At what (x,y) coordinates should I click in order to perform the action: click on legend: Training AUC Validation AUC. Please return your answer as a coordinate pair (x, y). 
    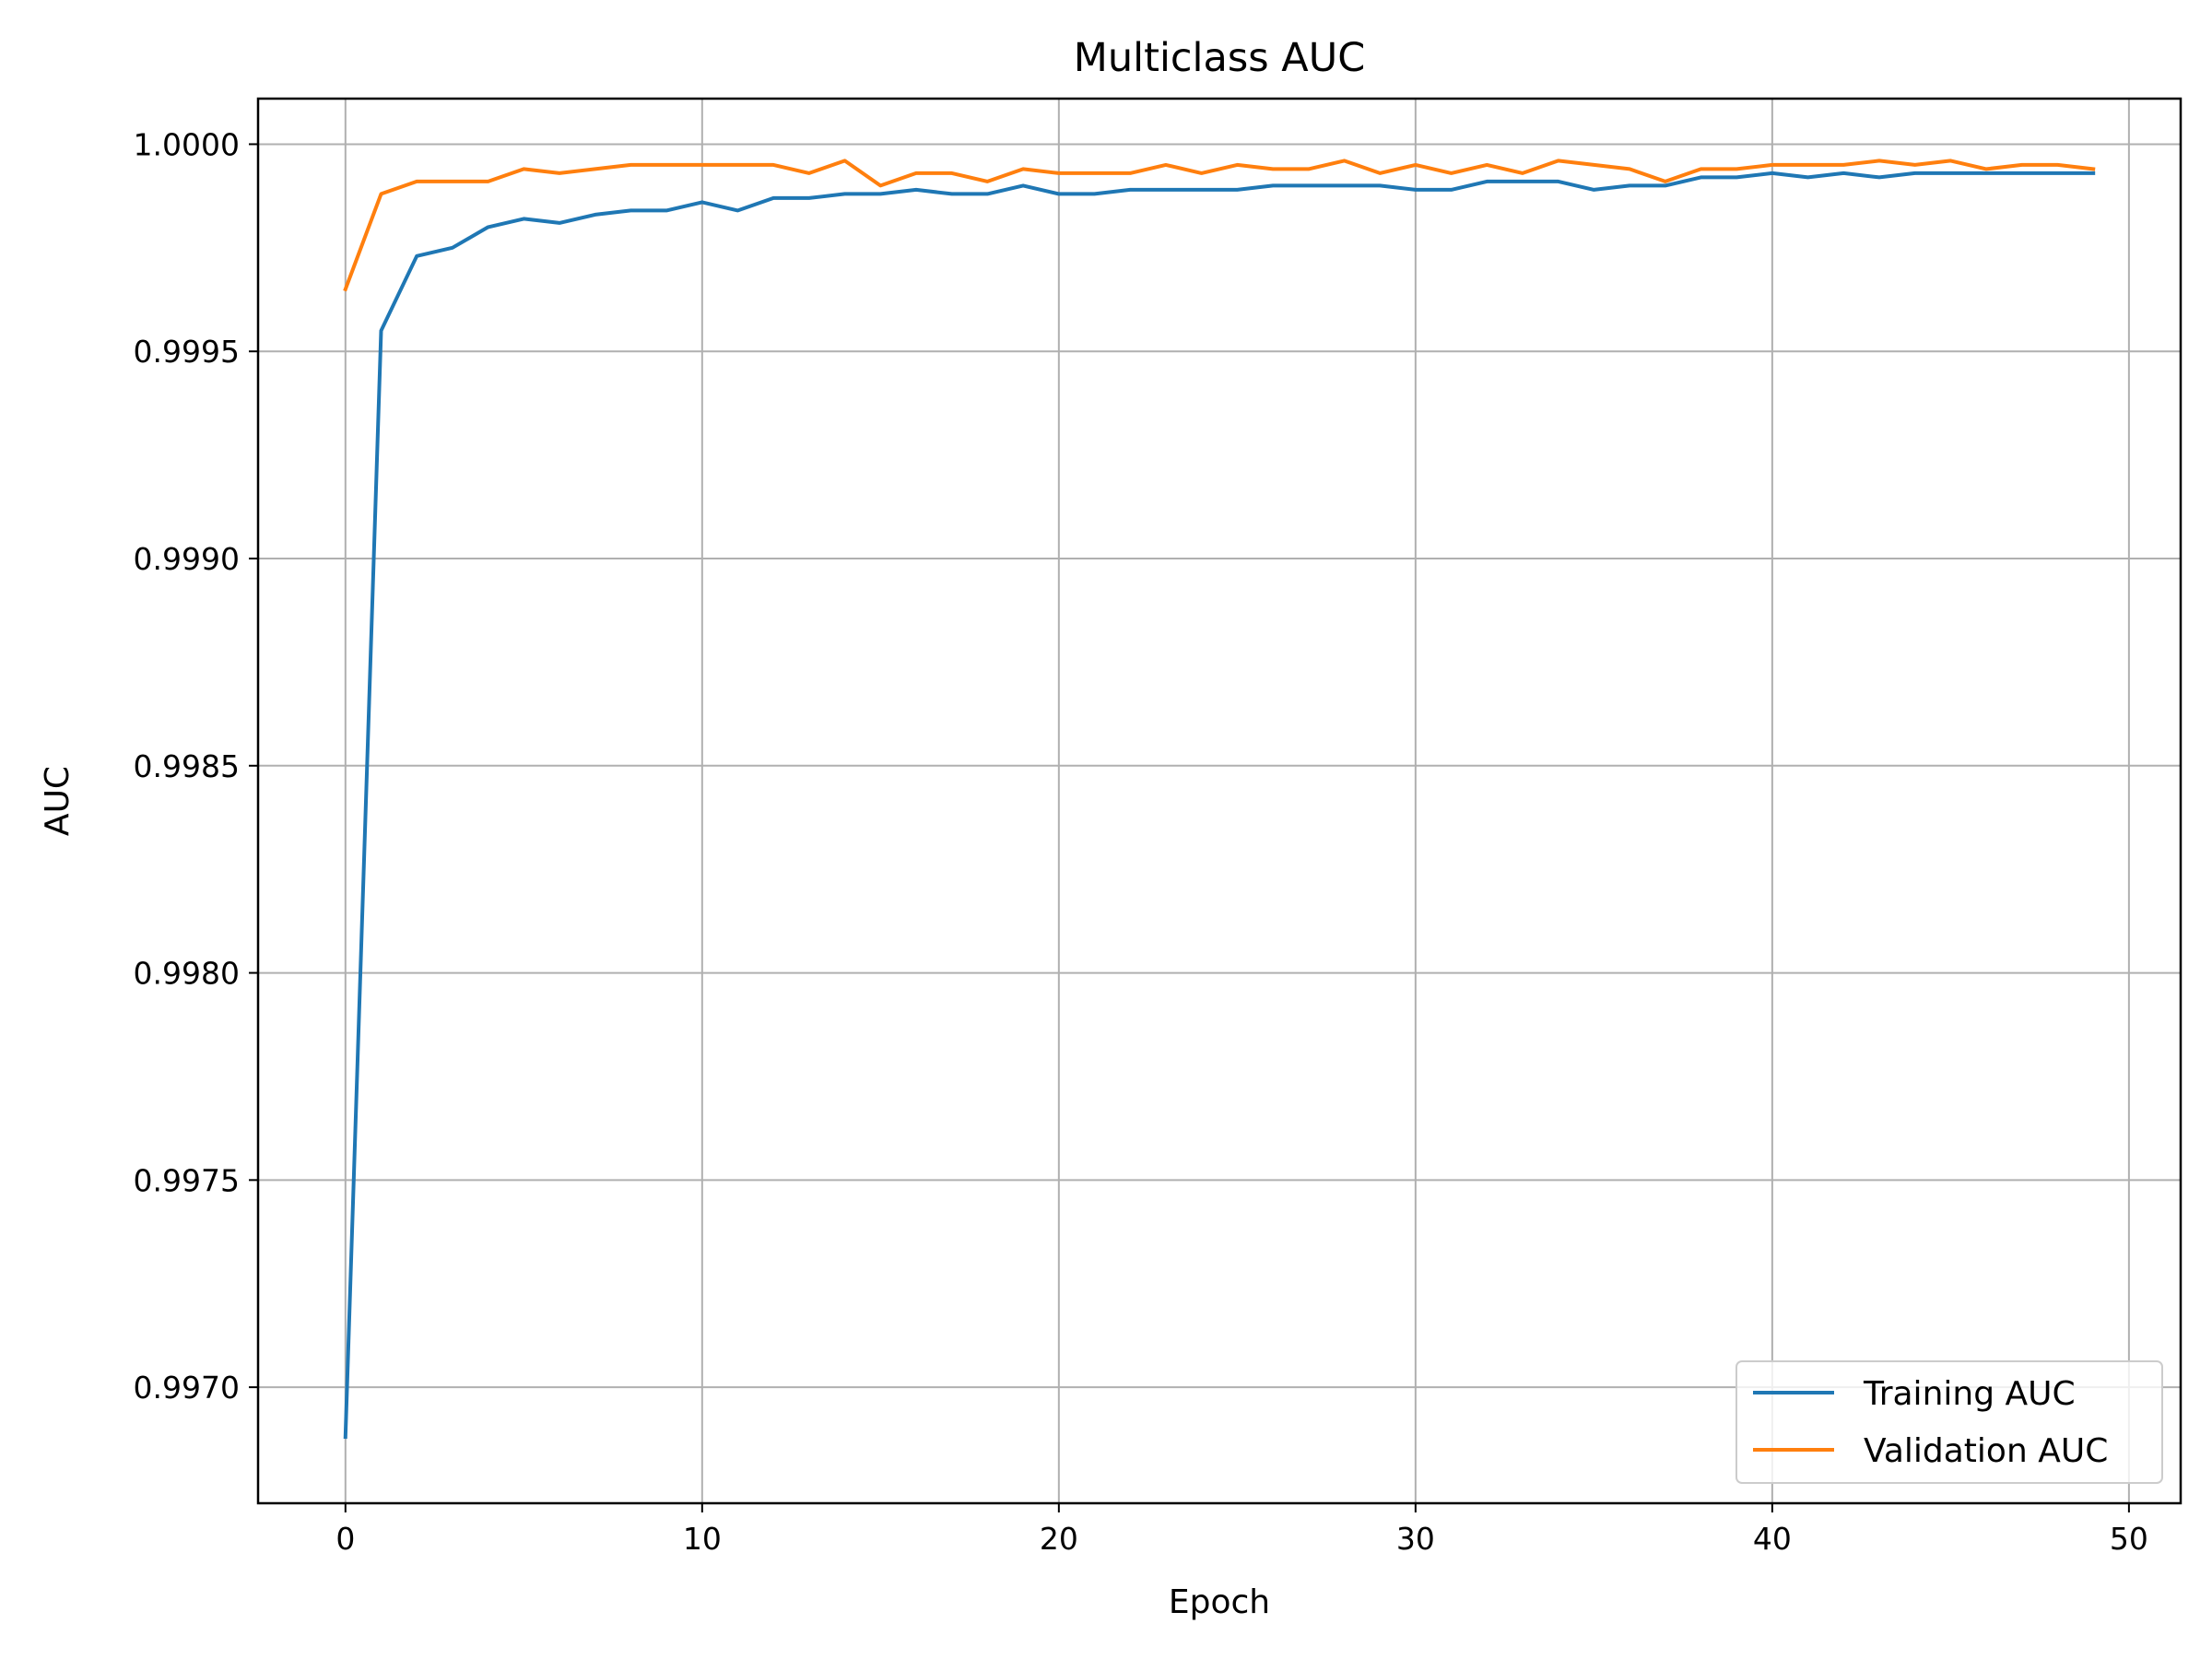
    Looking at the image, I should click on (1949, 1422).